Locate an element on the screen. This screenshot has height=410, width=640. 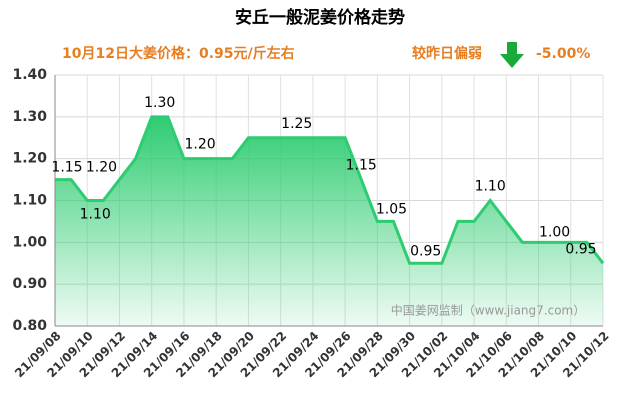
data-label: 1.30 is located at coordinates (159, 103).